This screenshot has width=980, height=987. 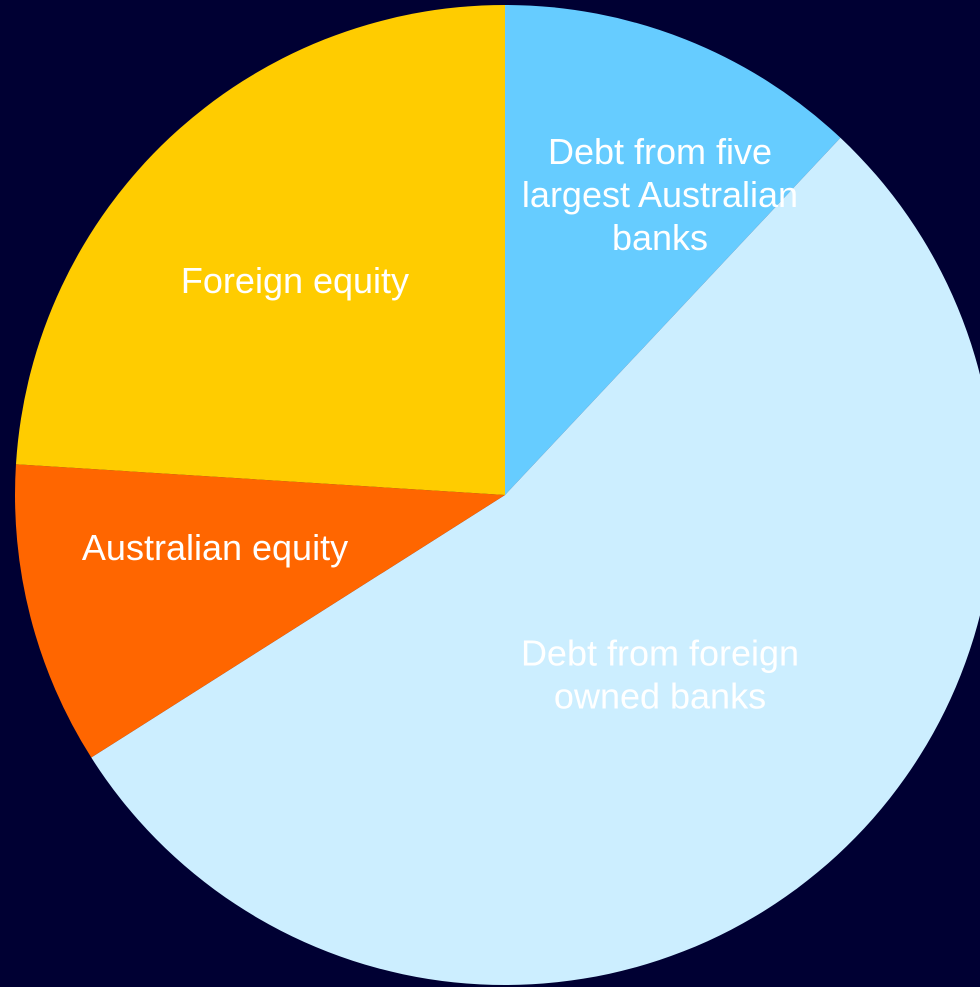 What do you see at coordinates (660, 674) in the screenshot?
I see `slice-label: Debt from foreign owned banks` at bounding box center [660, 674].